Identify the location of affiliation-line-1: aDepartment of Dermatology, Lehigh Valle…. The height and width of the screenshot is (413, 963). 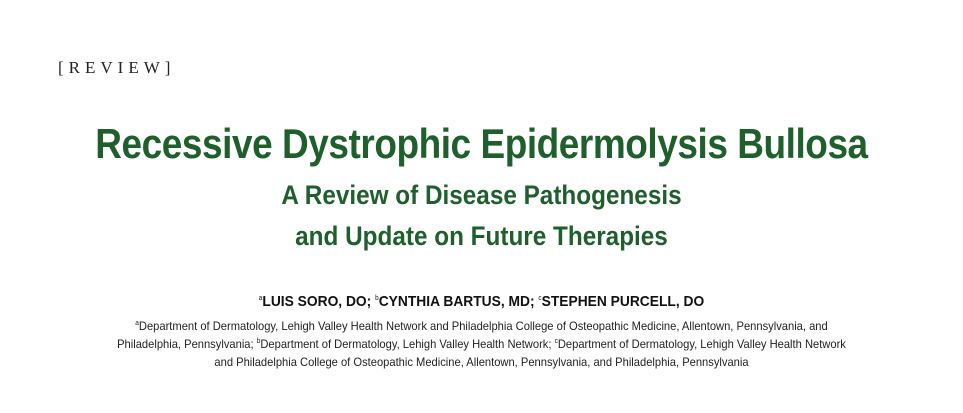
(482, 326).